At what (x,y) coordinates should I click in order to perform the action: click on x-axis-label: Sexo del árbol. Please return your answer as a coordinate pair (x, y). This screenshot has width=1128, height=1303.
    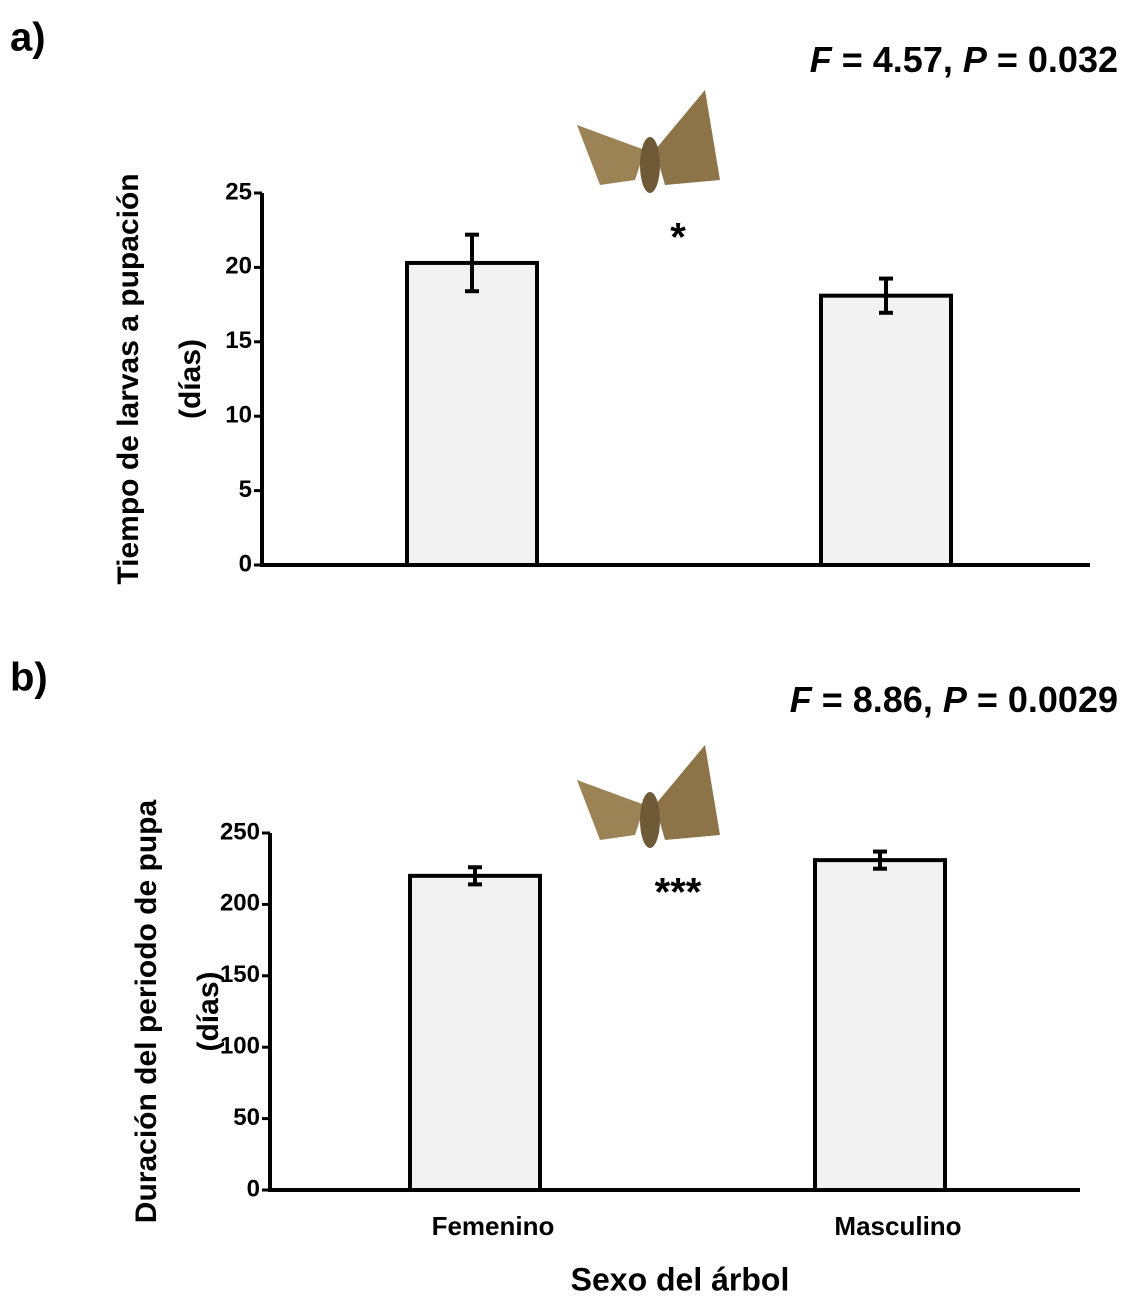
    Looking at the image, I should click on (680, 1279).